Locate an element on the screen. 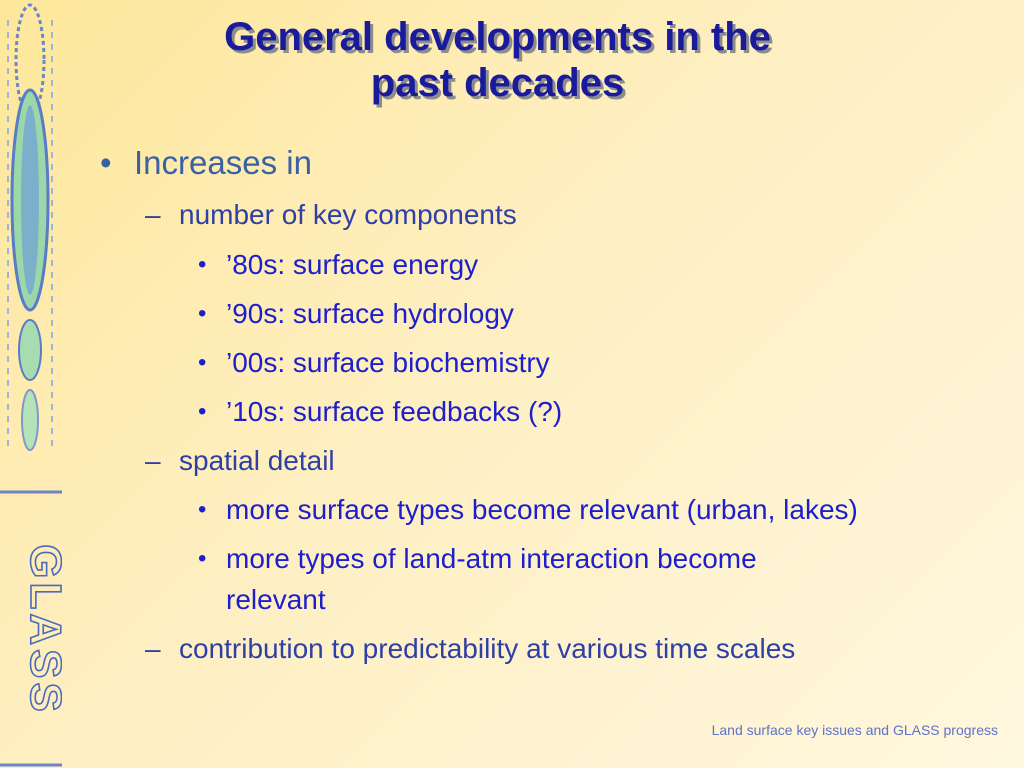 The image size is (1024, 768). side-decoration: GLASS is located at coordinates (31, 385).